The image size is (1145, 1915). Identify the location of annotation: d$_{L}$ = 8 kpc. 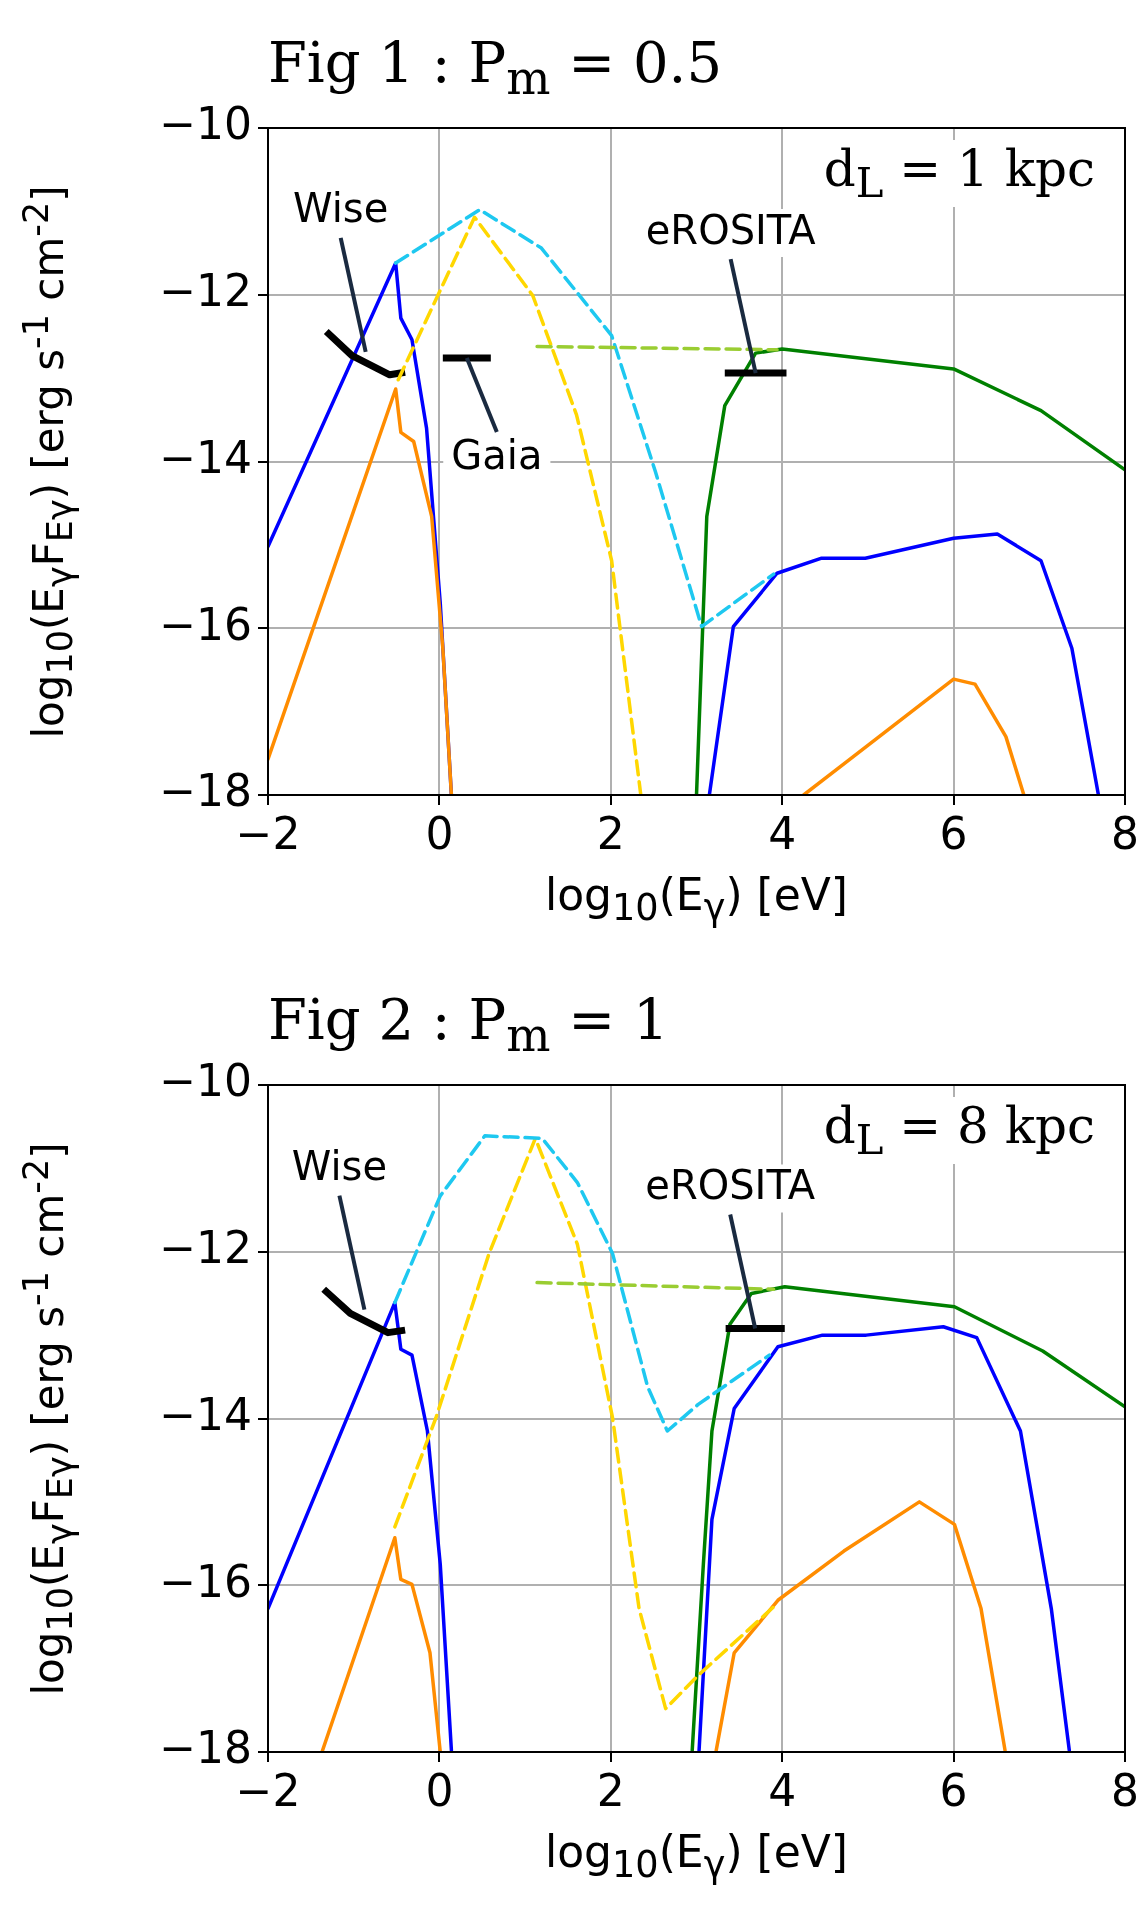
(959, 1130).